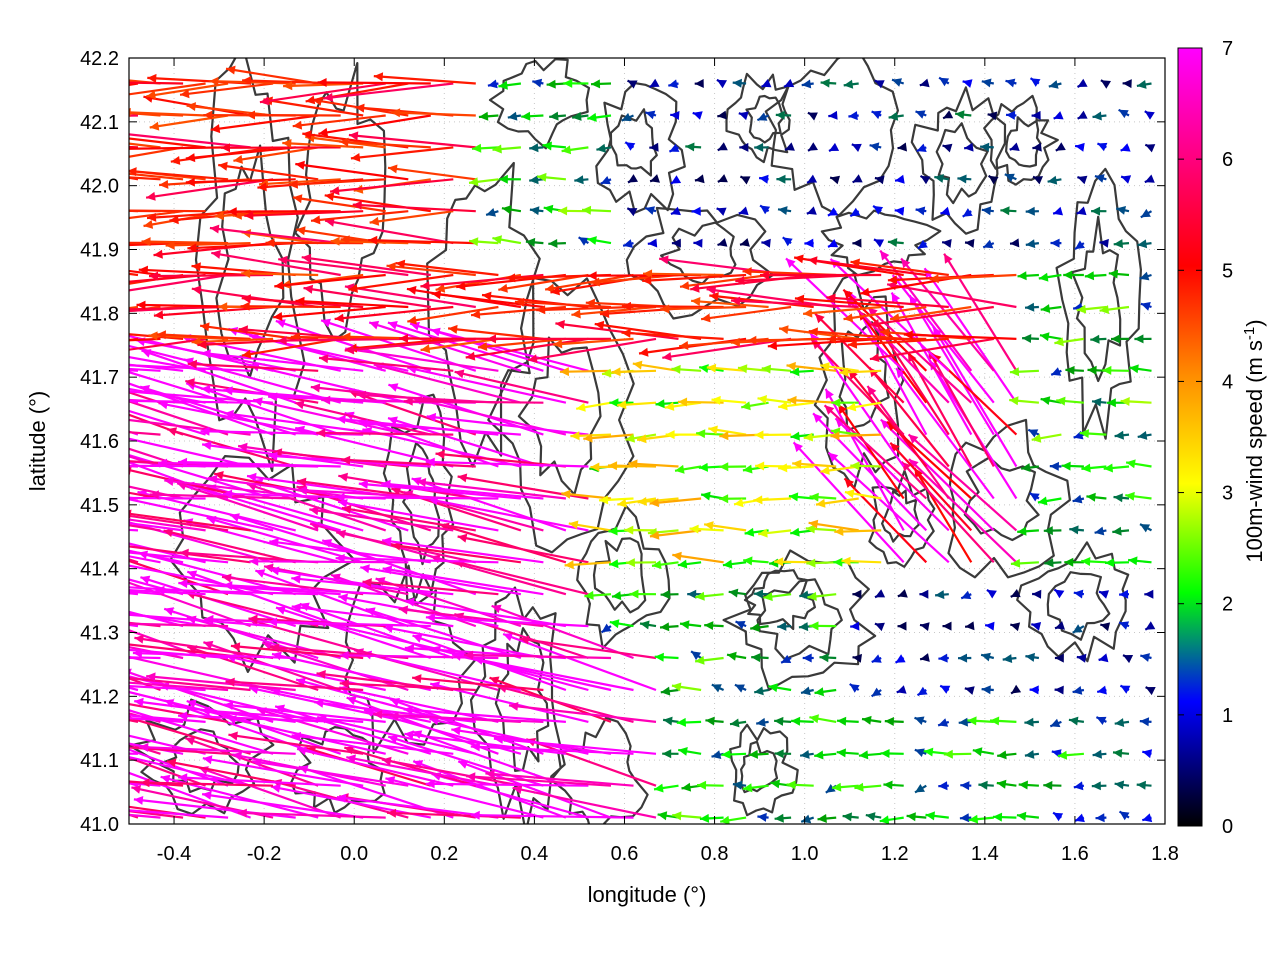  I want to click on x-tick-label: 0.0, so click(354, 854).